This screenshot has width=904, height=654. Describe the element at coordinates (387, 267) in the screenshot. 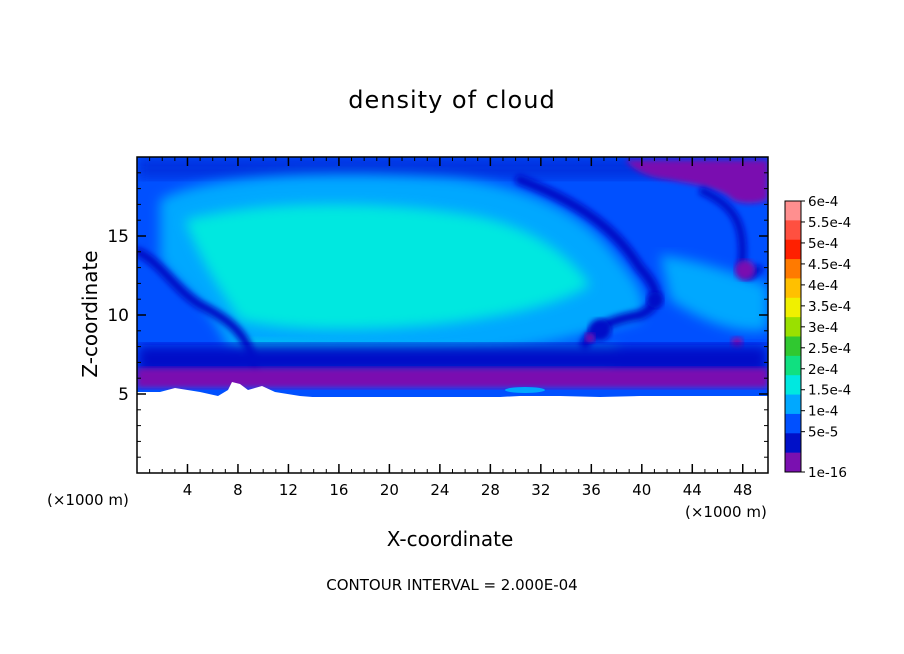

I see `field-bright-core` at that location.